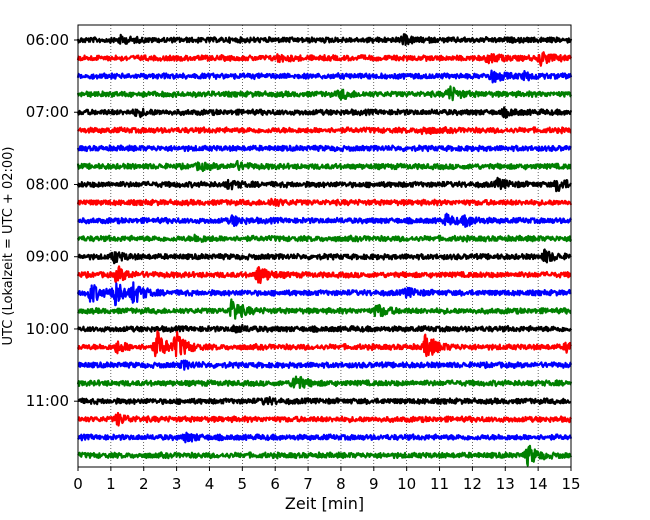 This screenshot has width=650, height=520. What do you see at coordinates (52, 220) in the screenshot?
I see `y-axis-ticks: 06:00 07:00 08:00 09:00 10:00 11:00` at bounding box center [52, 220].